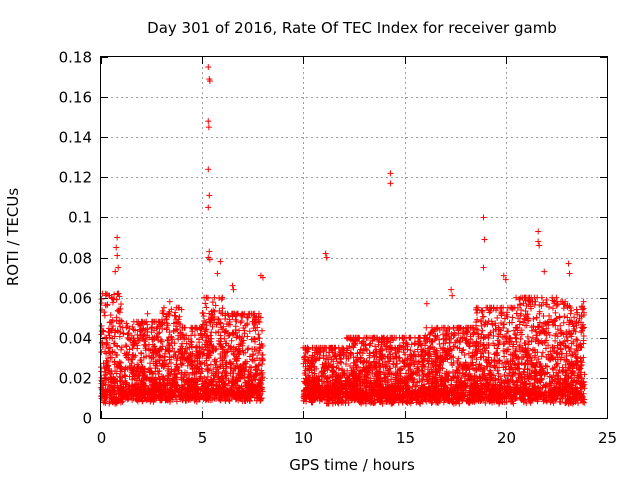 The image size is (640, 480). I want to click on y-tick-label: 0.18, so click(75, 58).